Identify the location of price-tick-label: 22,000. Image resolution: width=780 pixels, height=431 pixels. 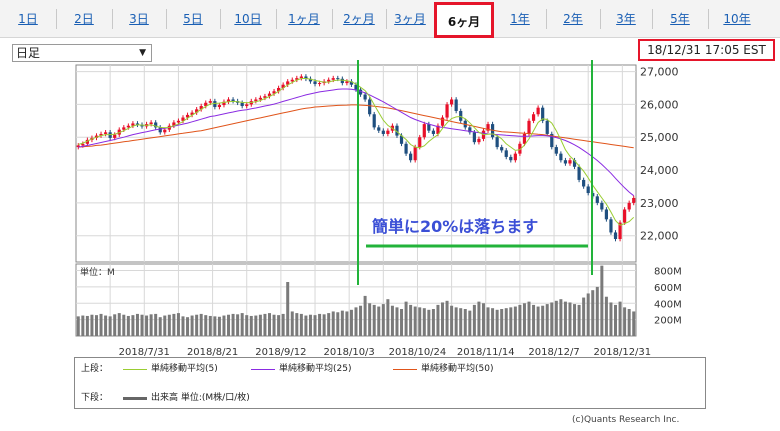
(659, 236).